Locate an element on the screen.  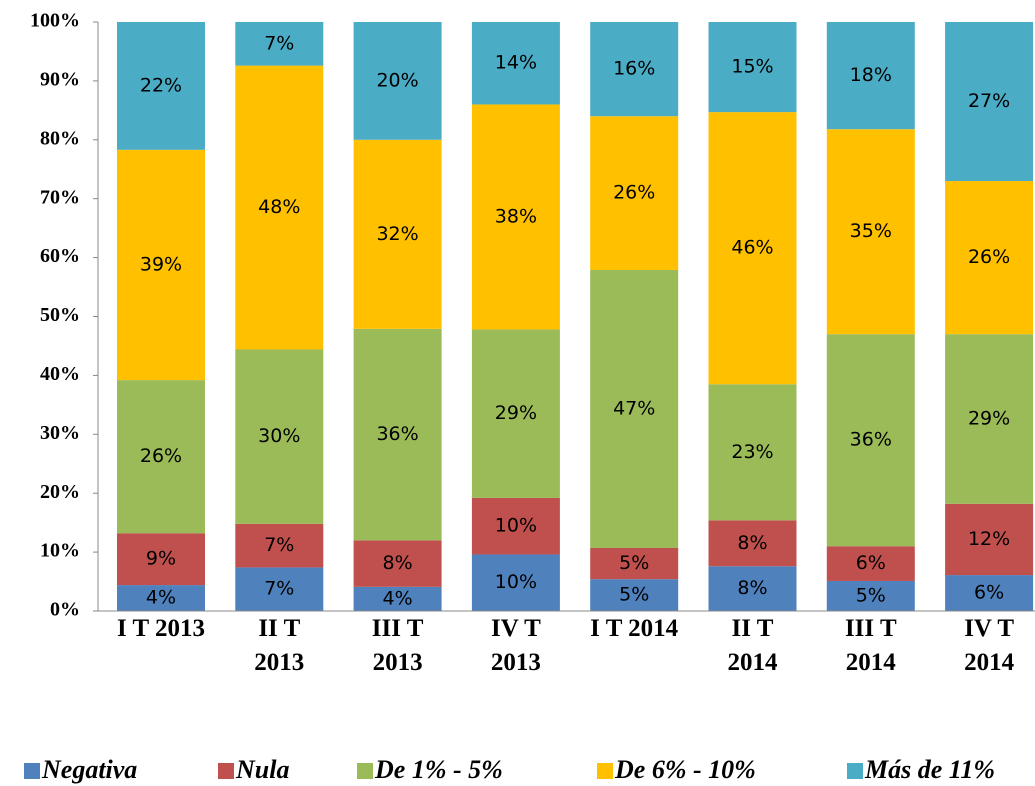
legend-label: De 1% - 5% is located at coordinates (438, 769).